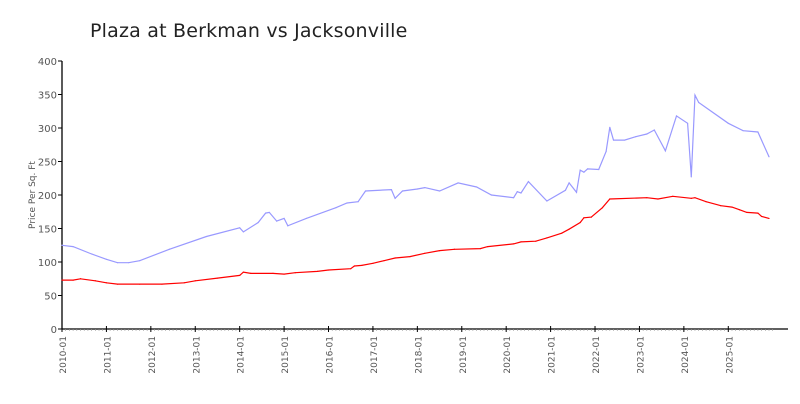 Image resolution: width=800 pixels, height=404 pixels. I want to click on x-tick-label: 2010-01, so click(64, 355).